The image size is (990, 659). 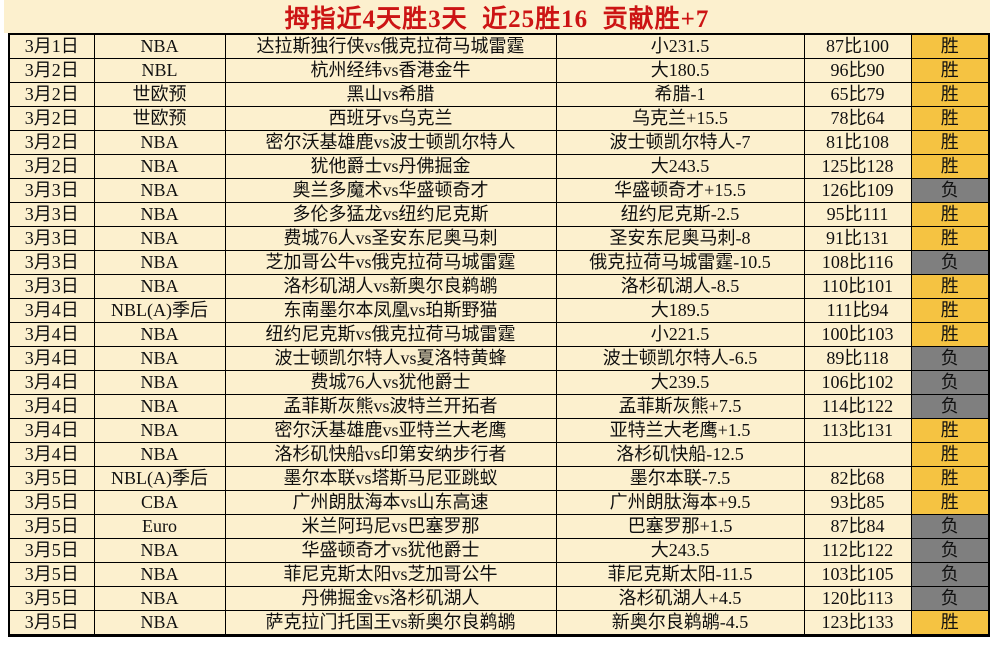 I want to click on cell-match: 丹佛掘金vs洛杉矶湖人, so click(x=390, y=598).